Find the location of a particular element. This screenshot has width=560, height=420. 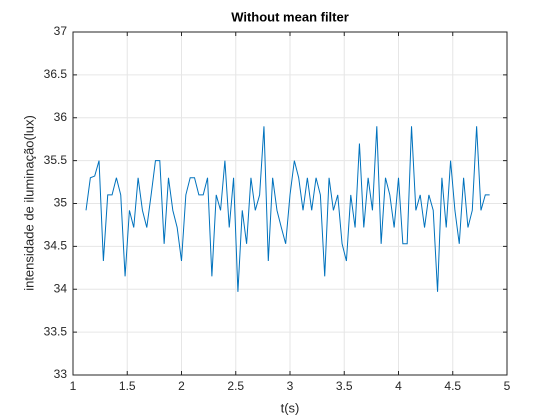

y-tick-label: 34 is located at coordinates (61, 288).